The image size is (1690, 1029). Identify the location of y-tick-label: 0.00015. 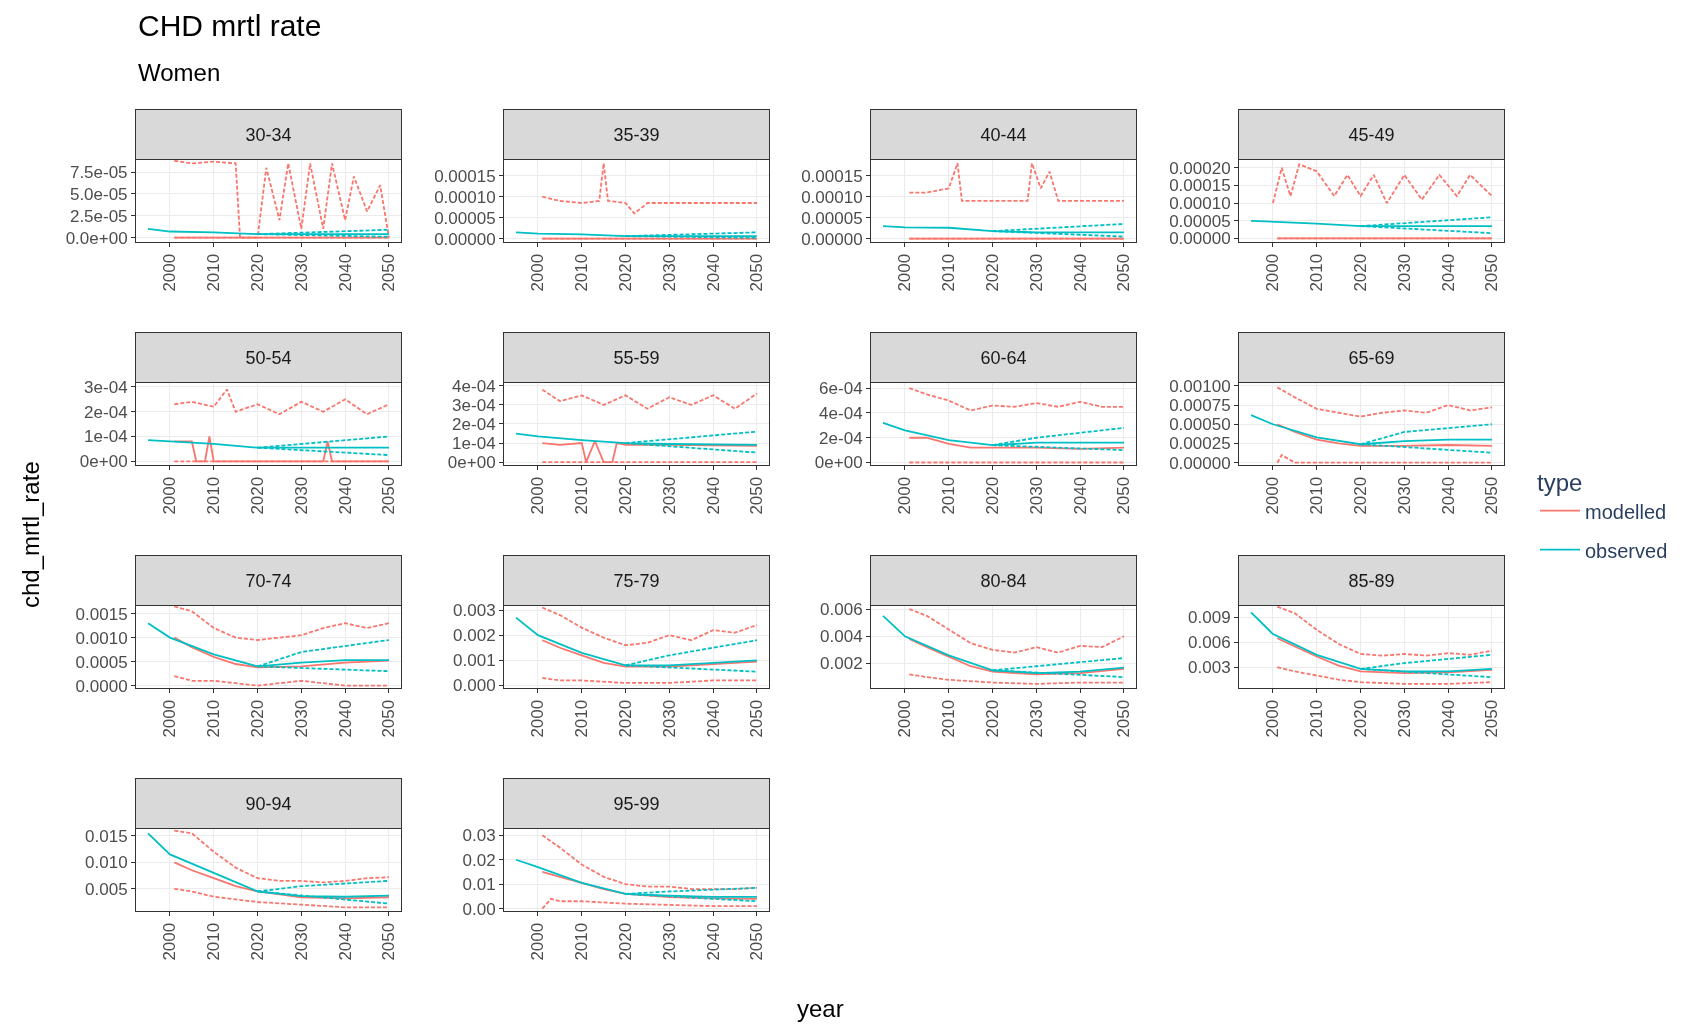
(465, 176).